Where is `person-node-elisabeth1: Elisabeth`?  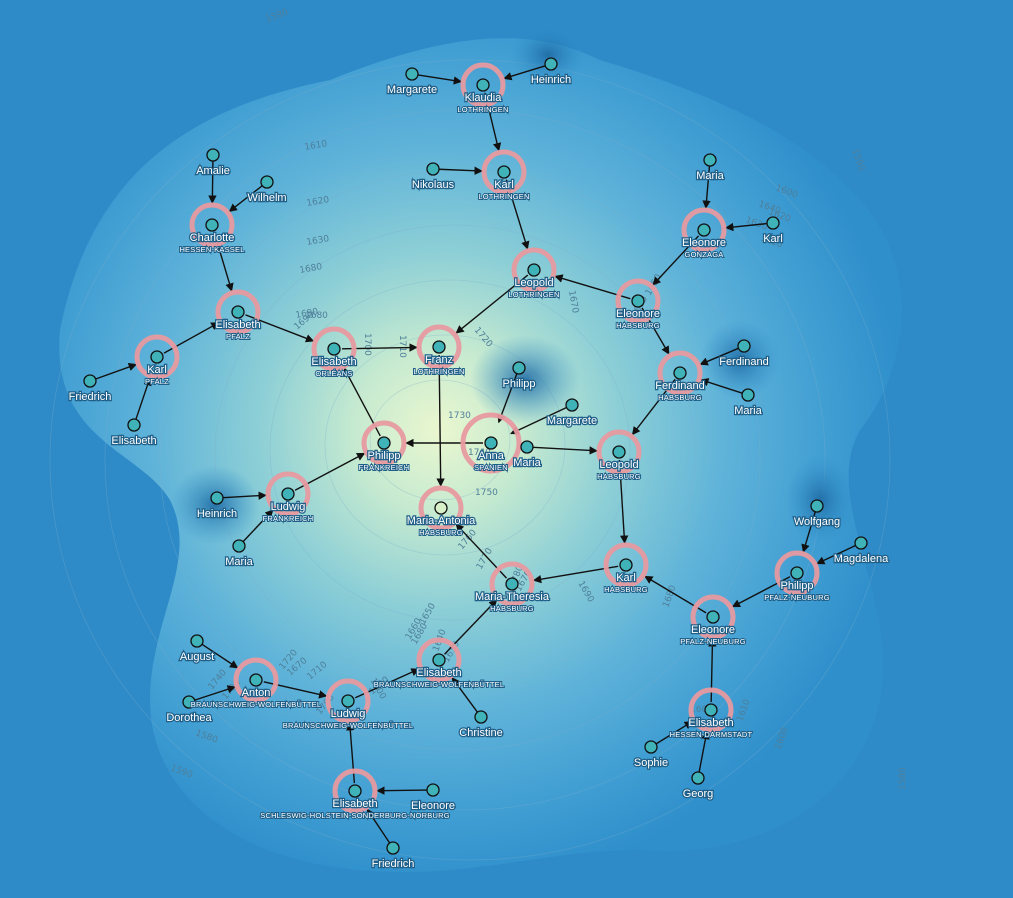
person-node-elisabeth1: Elisabeth is located at coordinates (134, 433).